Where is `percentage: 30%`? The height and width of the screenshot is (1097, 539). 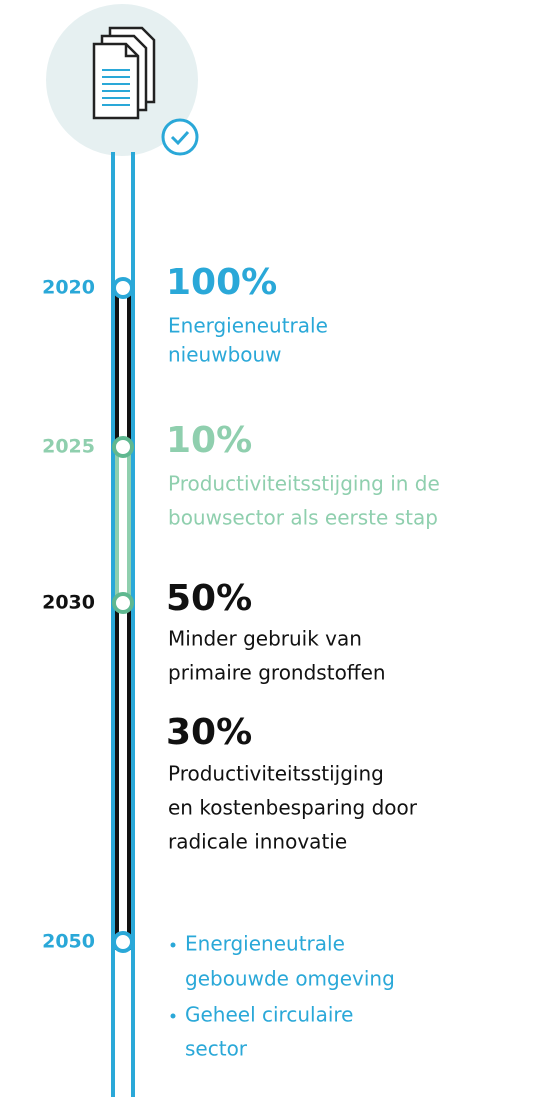 percentage: 30% is located at coordinates (209, 732).